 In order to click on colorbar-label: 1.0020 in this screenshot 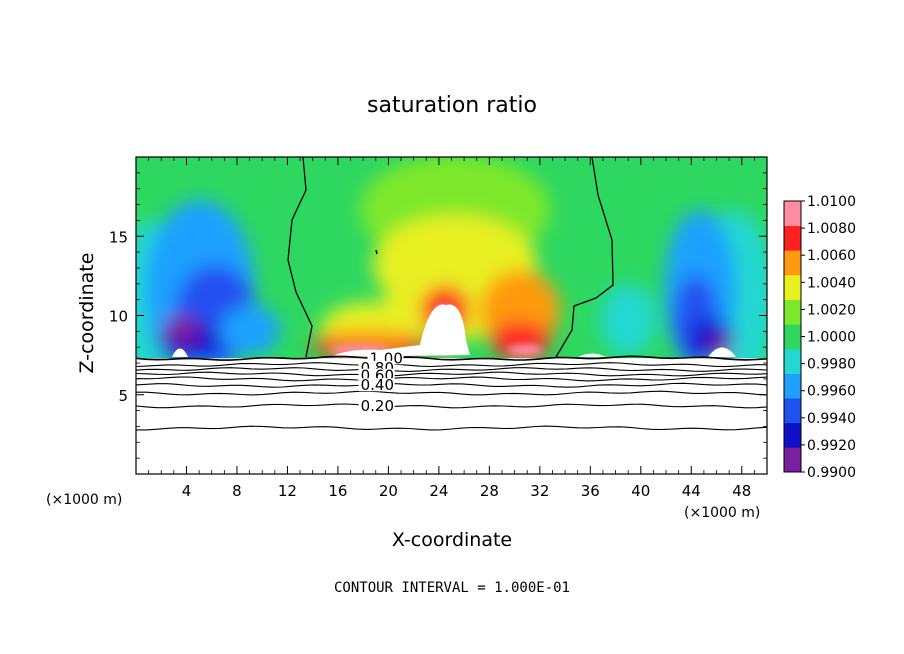, I will do `click(831, 310)`.